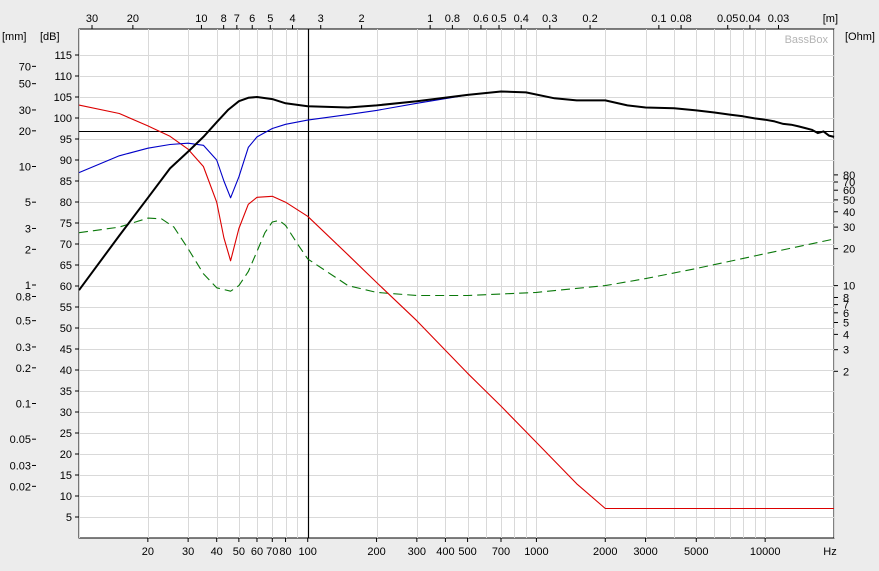 The height and width of the screenshot is (571, 879). Describe the element at coordinates (25, 111) in the screenshot. I see `mm-tick-label: 30` at that location.